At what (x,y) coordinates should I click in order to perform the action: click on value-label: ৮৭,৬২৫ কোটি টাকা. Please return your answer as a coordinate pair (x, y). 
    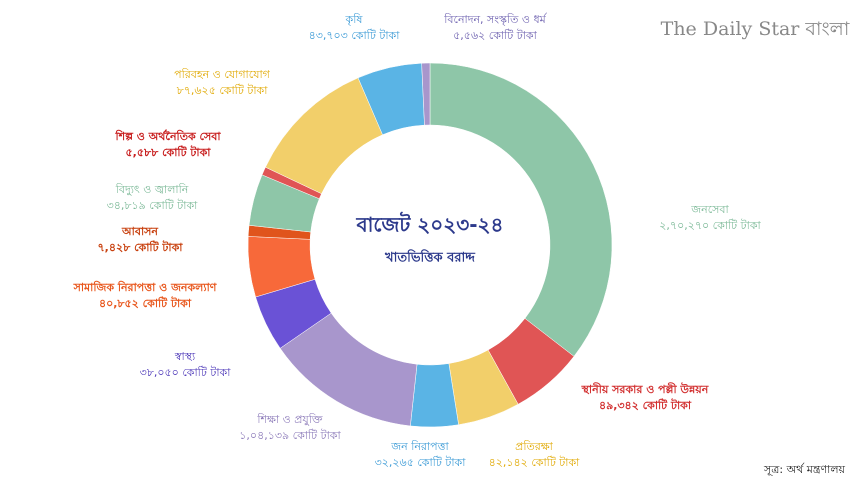
    Looking at the image, I should click on (223, 90).